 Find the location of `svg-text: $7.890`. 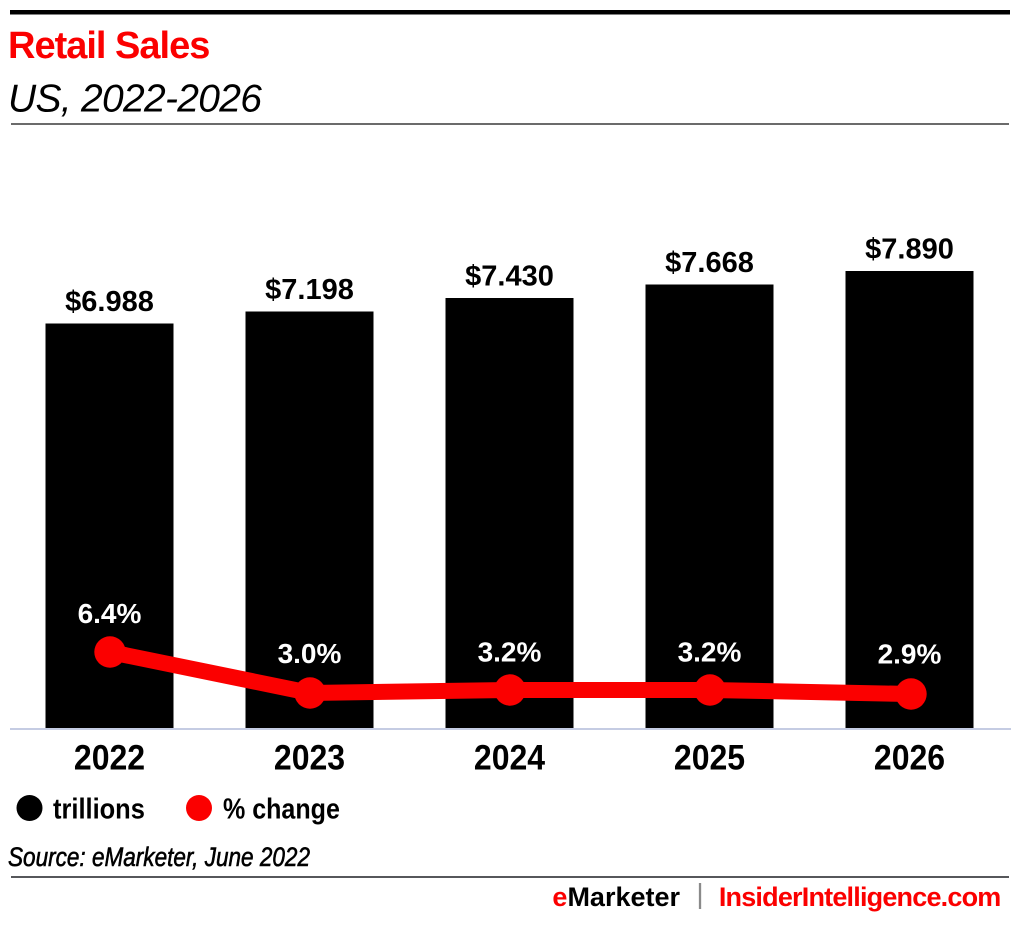

svg-text: $7.890 is located at coordinates (909, 250).